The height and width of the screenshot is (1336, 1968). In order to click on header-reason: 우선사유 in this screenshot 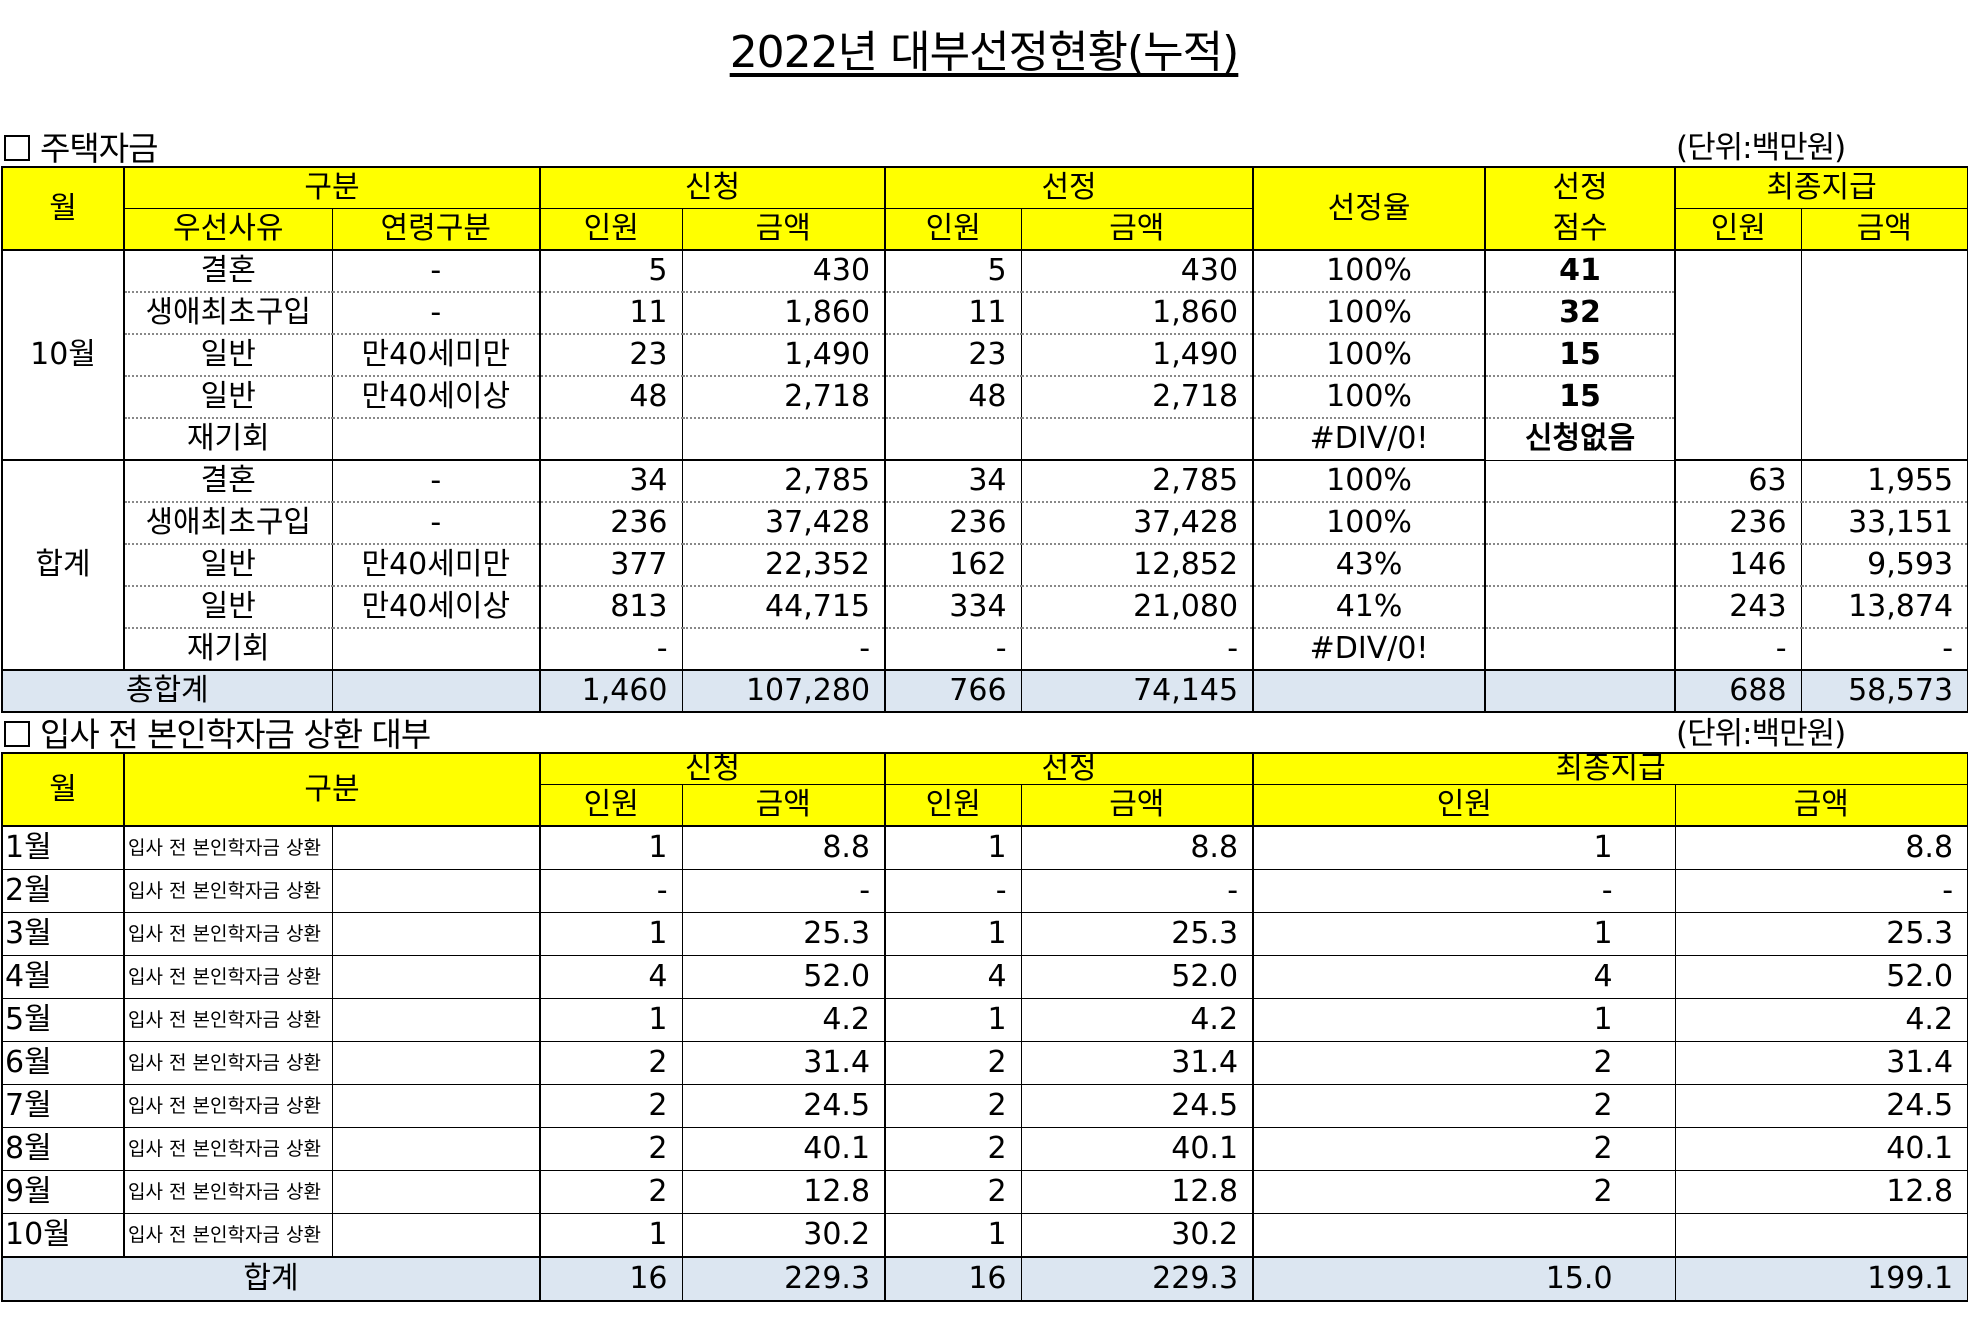, I will do `click(228, 229)`.